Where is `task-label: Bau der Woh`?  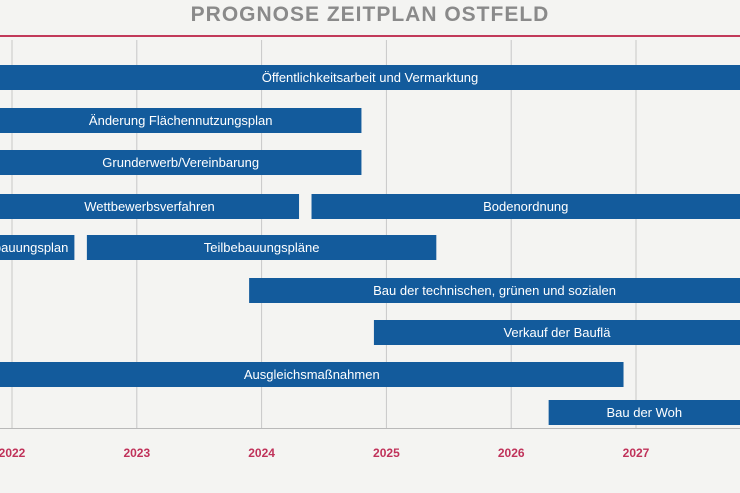 task-label: Bau der Woh is located at coordinates (644, 412).